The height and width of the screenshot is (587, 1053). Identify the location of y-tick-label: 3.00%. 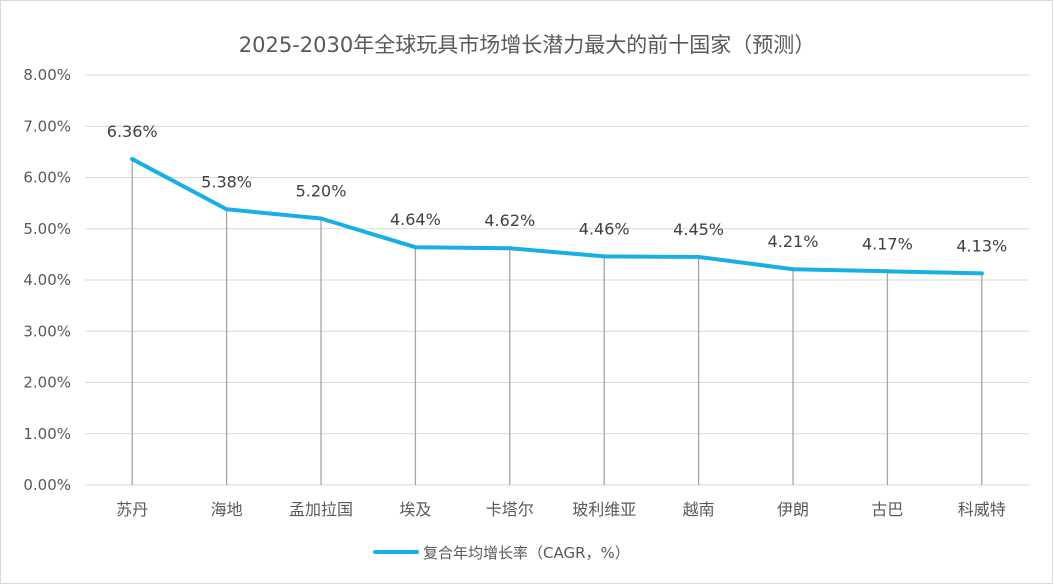
(47, 331).